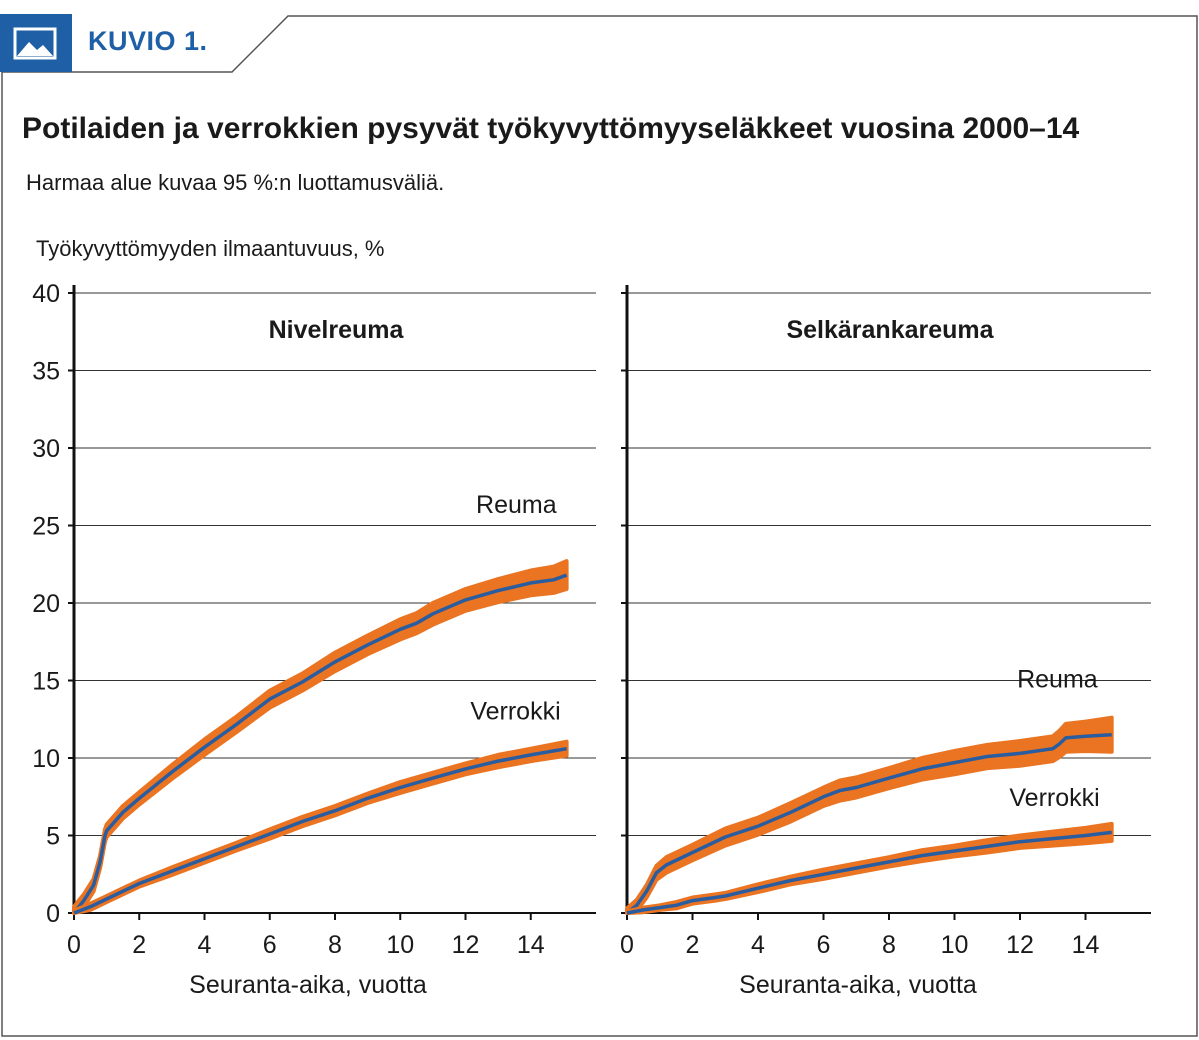  I want to click on panel-title: Nivelreuma, so click(337, 330).